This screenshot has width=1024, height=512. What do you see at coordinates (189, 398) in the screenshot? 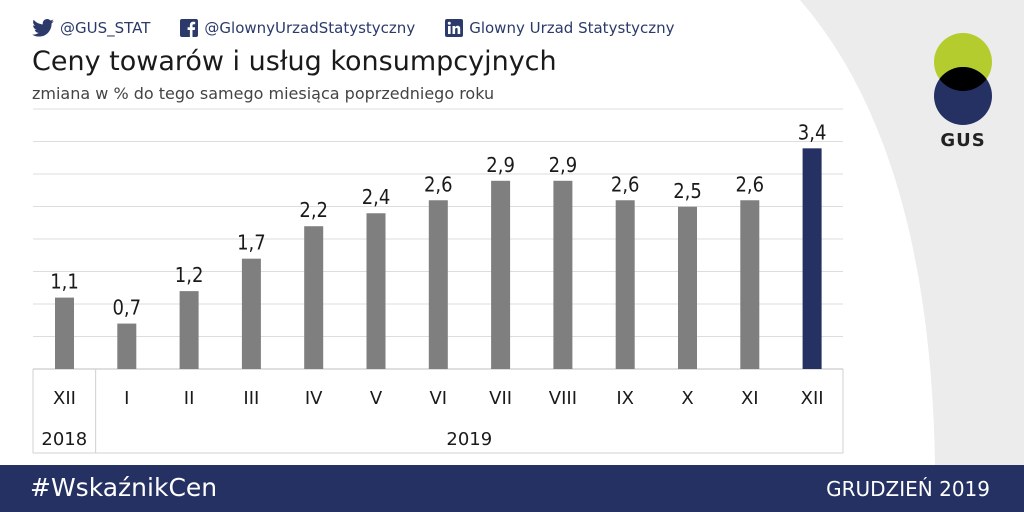
I see `category-label-2: II` at bounding box center [189, 398].